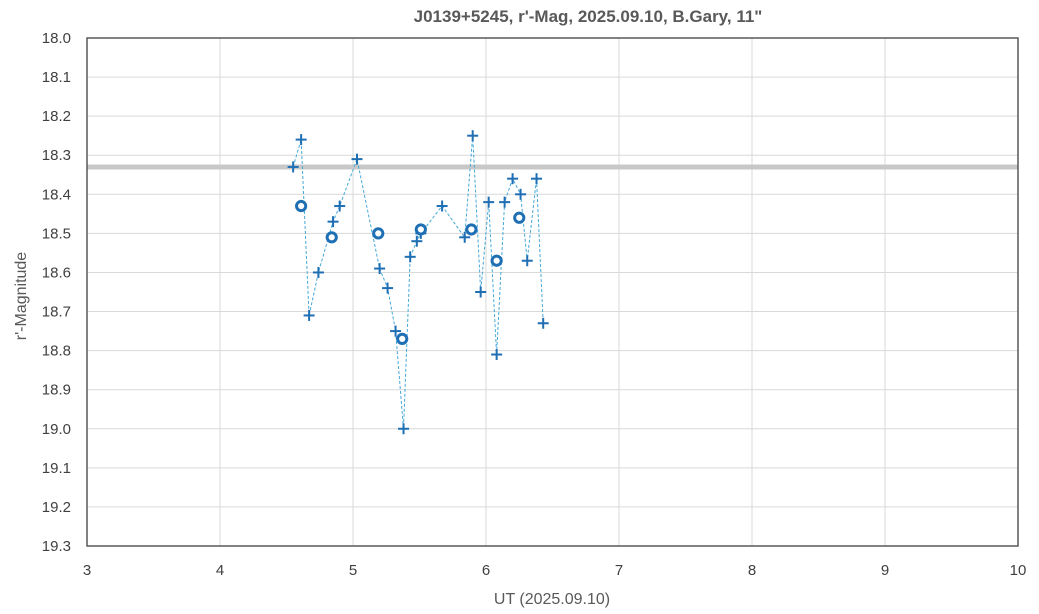 The height and width of the screenshot is (614, 1039). What do you see at coordinates (56, 233) in the screenshot?
I see `y-tick-label: 18.5` at bounding box center [56, 233].